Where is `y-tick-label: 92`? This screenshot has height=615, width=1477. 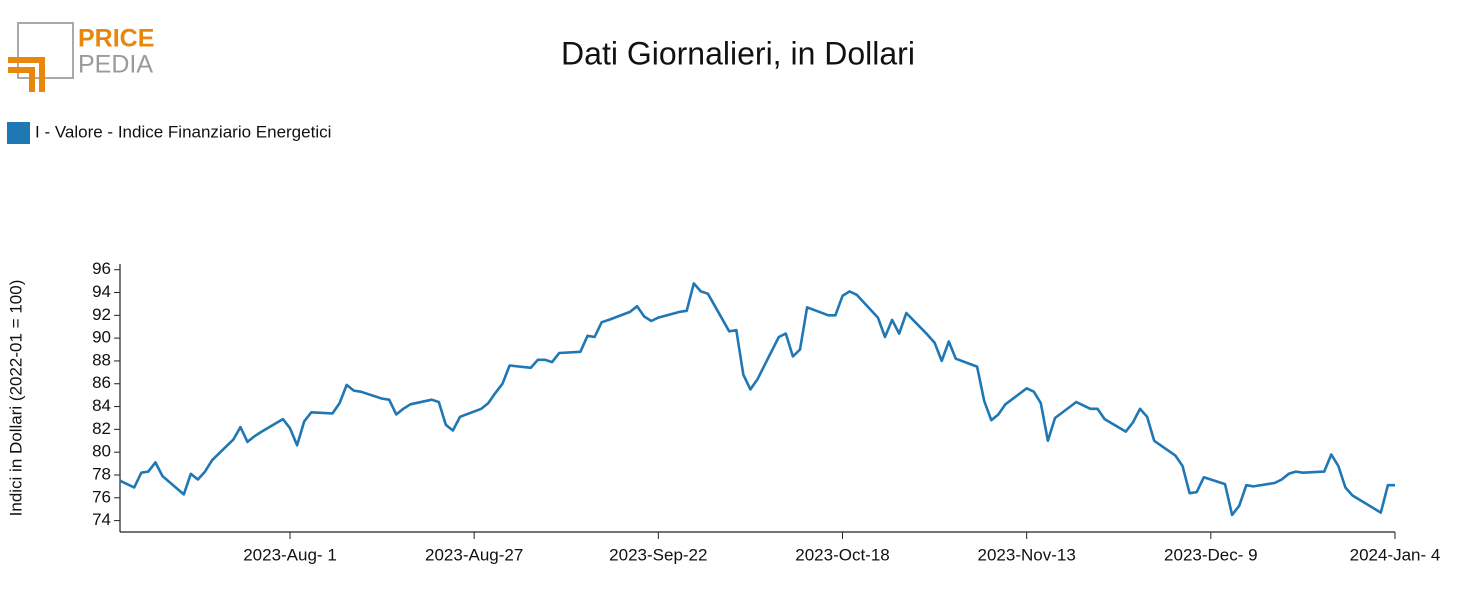 y-tick-label: 92 is located at coordinates (101, 314).